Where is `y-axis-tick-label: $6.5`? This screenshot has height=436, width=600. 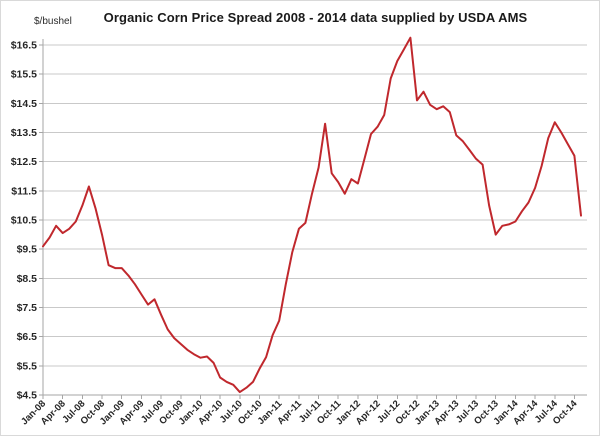
y-axis-tick-label: $6.5 is located at coordinates (27, 337).